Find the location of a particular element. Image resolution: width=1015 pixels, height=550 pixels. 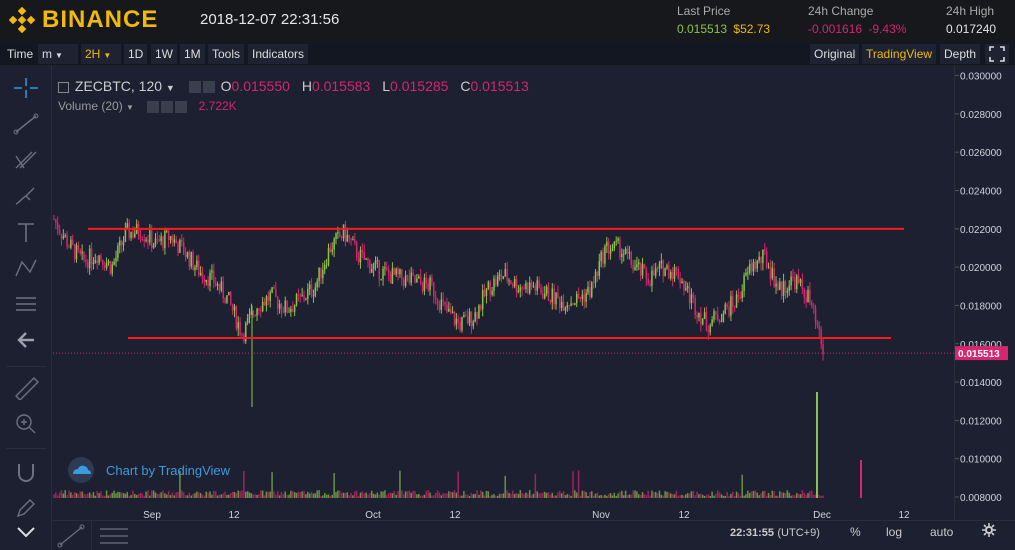

tools-button: Tools is located at coordinates (226, 54).